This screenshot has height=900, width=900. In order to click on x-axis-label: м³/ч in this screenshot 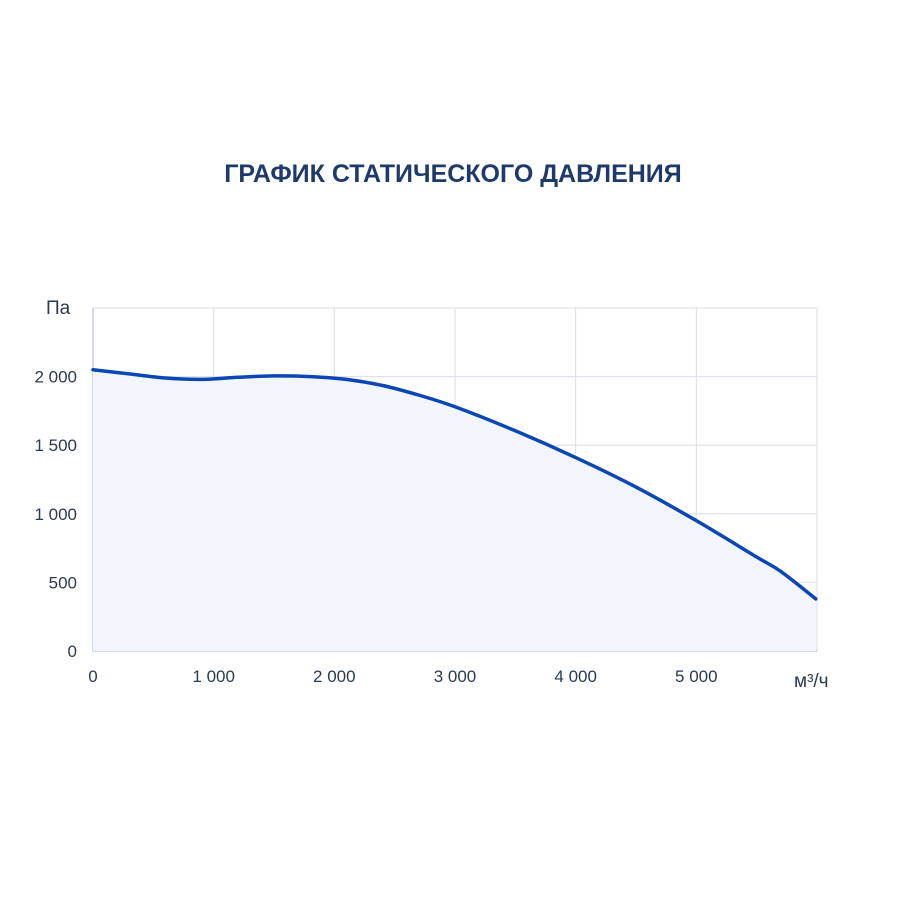, I will do `click(811, 681)`.